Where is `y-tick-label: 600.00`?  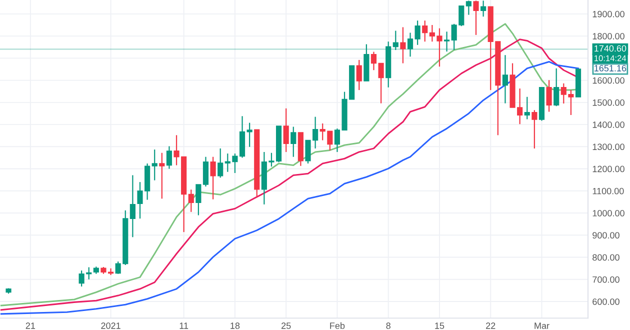
y-tick-label: 600.00 is located at coordinates (606, 301).